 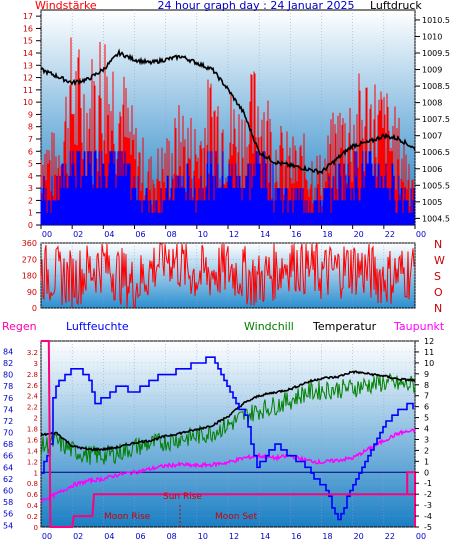 What do you see at coordinates (8, 386) in the screenshot?
I see `humidity-tick-label: 78` at bounding box center [8, 386].